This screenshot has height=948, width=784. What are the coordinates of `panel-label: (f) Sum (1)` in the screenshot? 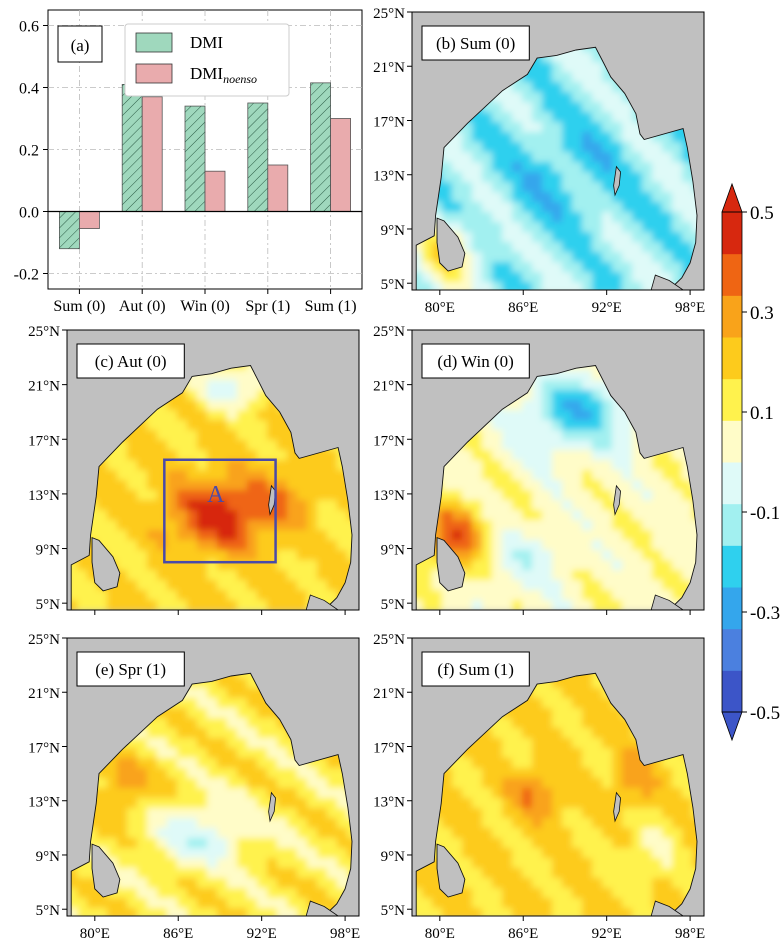 It's located at (475, 669).